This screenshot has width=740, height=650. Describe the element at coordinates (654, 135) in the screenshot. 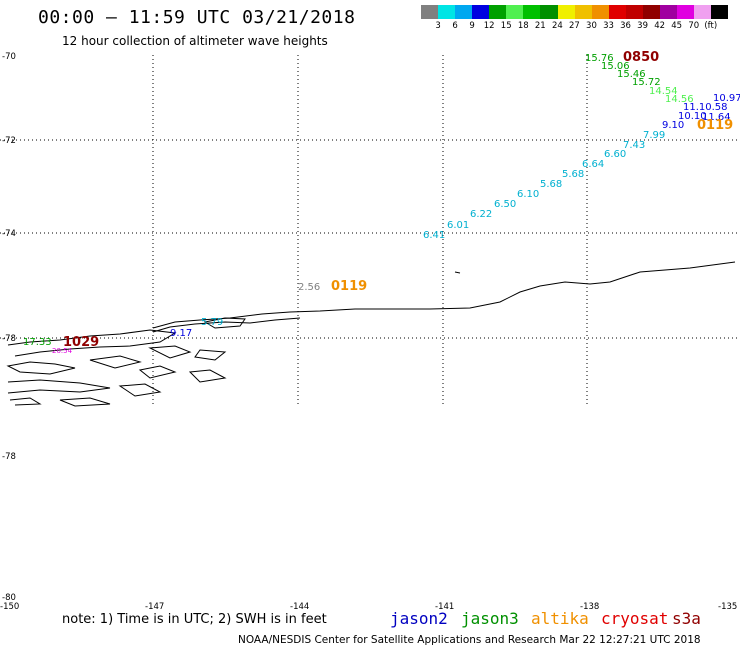

I see `wave-height-label: 7.99` at that location.